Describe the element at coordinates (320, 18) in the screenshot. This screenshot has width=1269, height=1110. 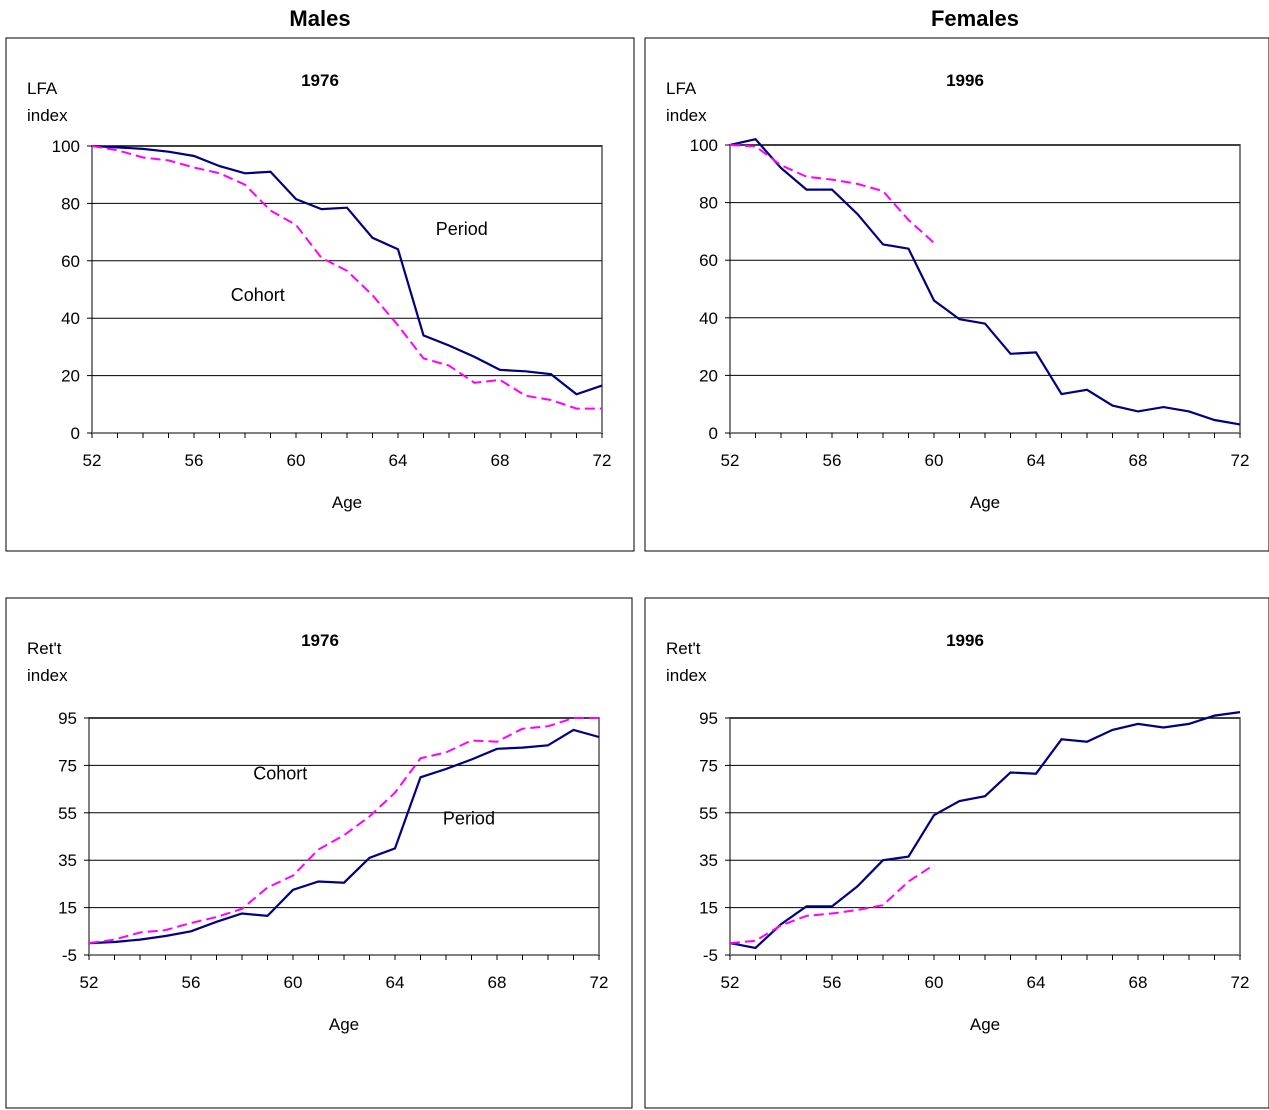
I see `males-header: Males` at that location.